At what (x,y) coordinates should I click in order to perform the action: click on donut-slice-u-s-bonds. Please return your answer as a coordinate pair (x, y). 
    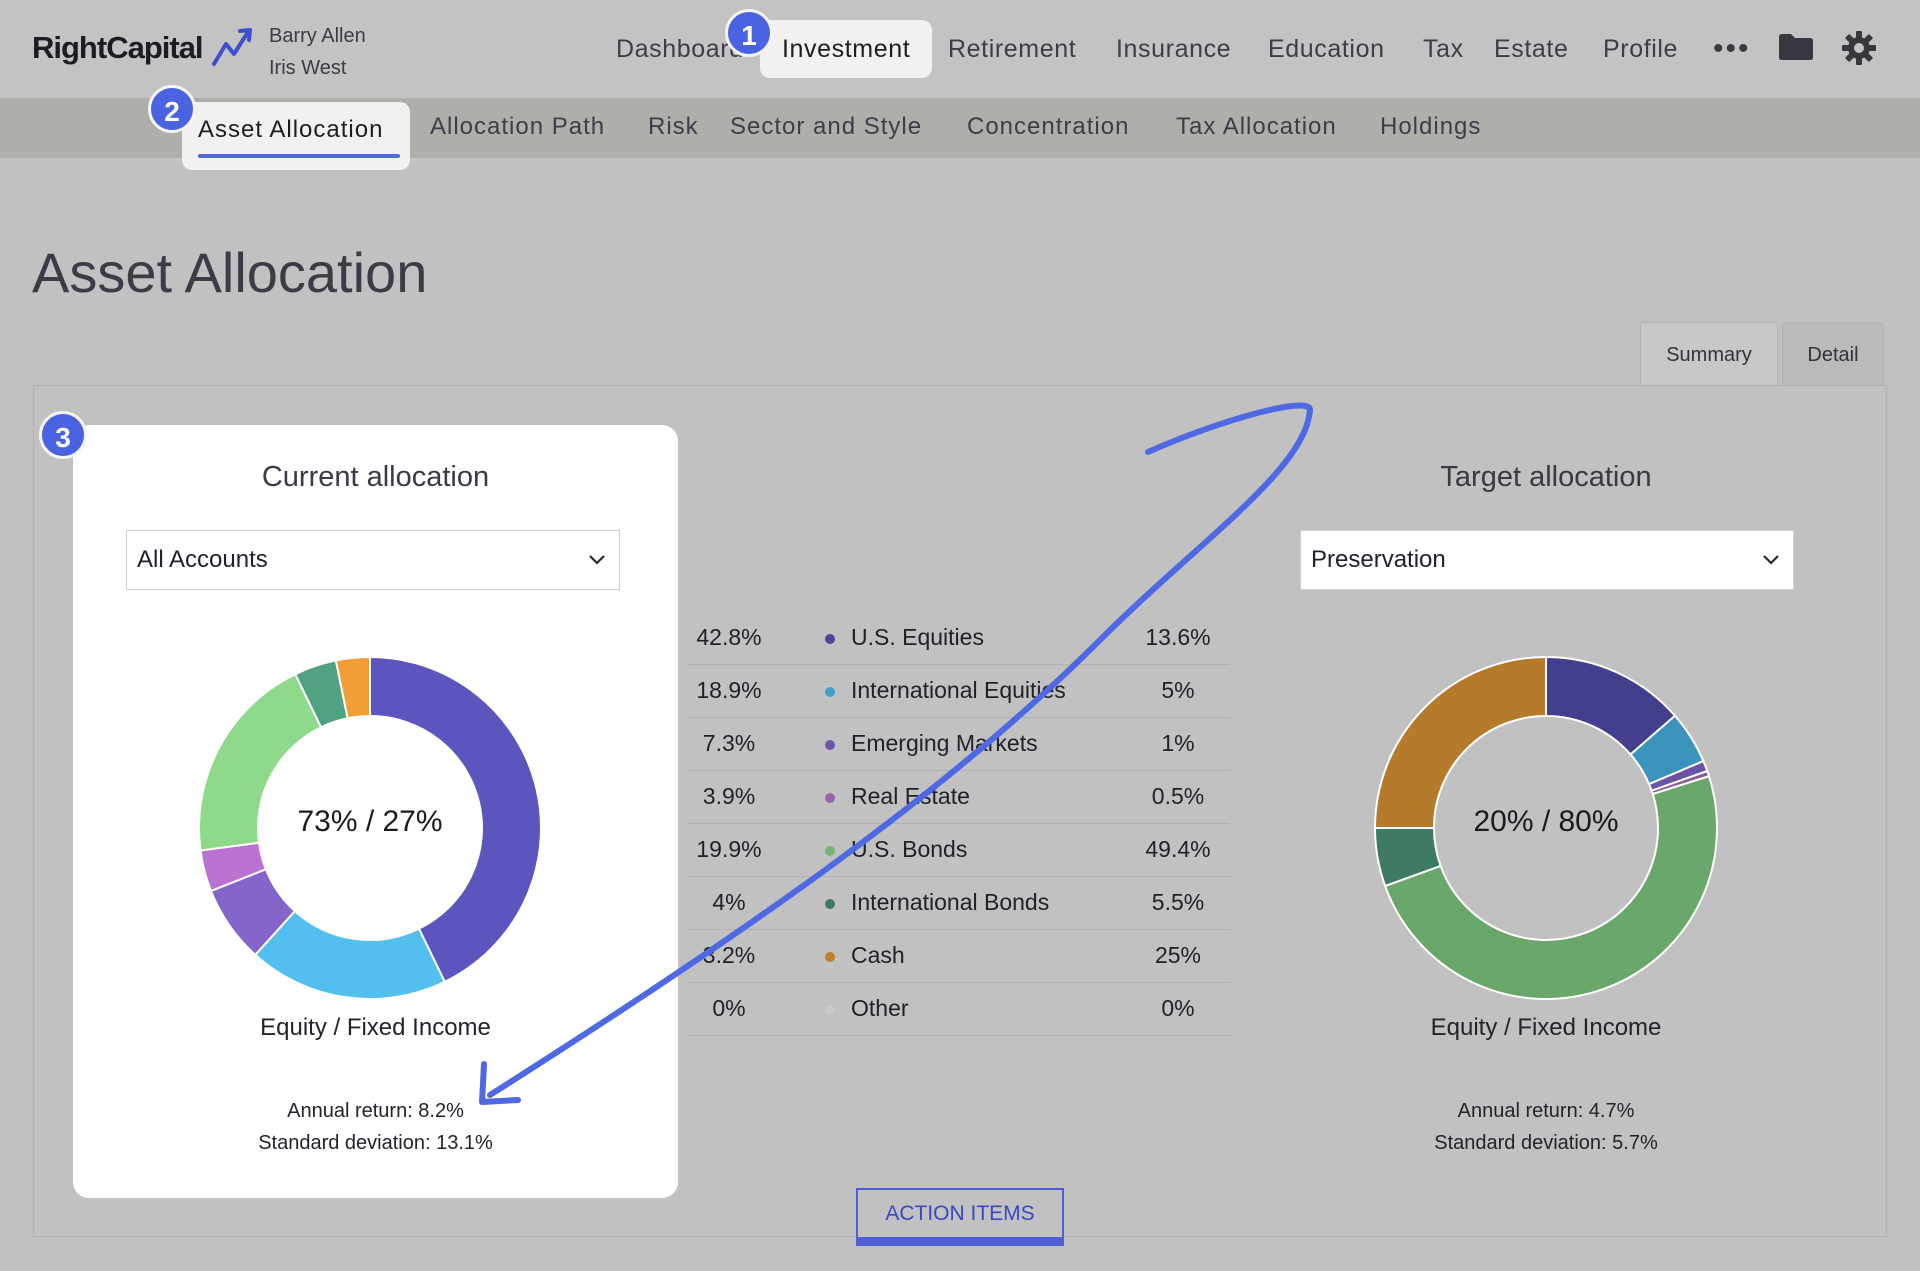
    Looking at the image, I should click on (1550, 887).